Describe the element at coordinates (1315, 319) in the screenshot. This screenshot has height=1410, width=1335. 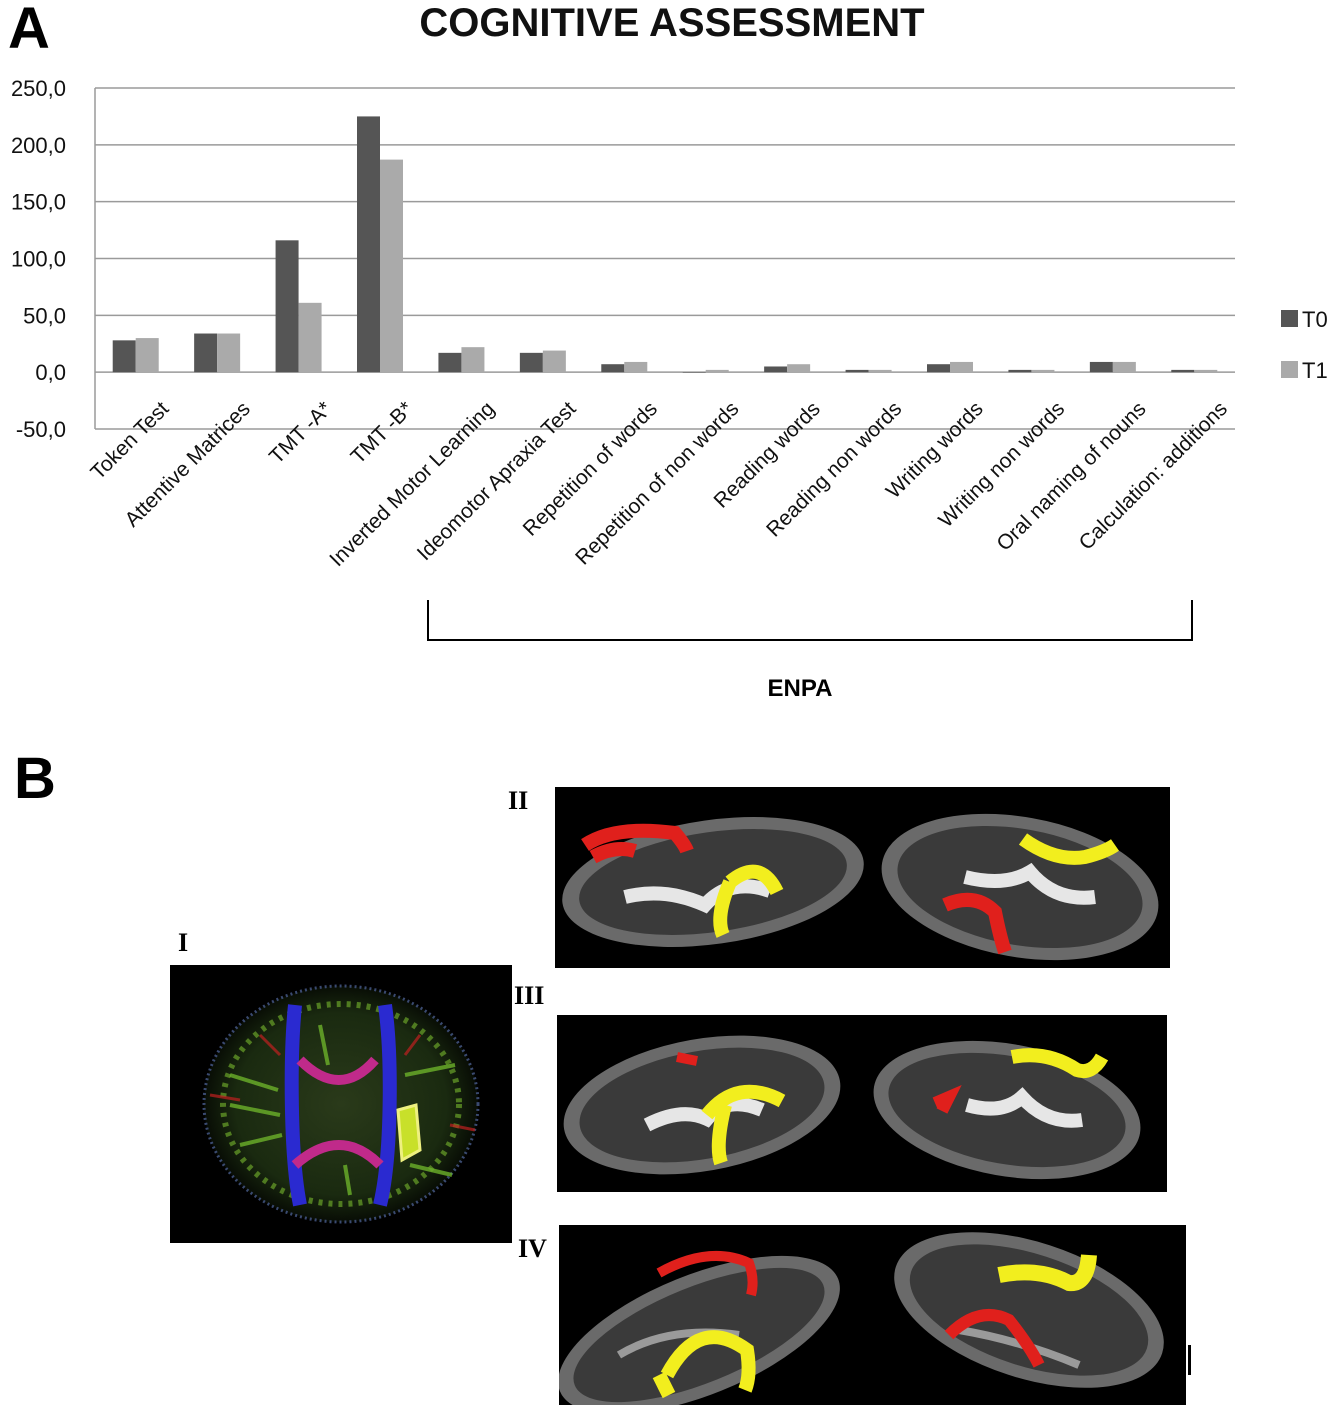
I see `legend-label: T0` at that location.